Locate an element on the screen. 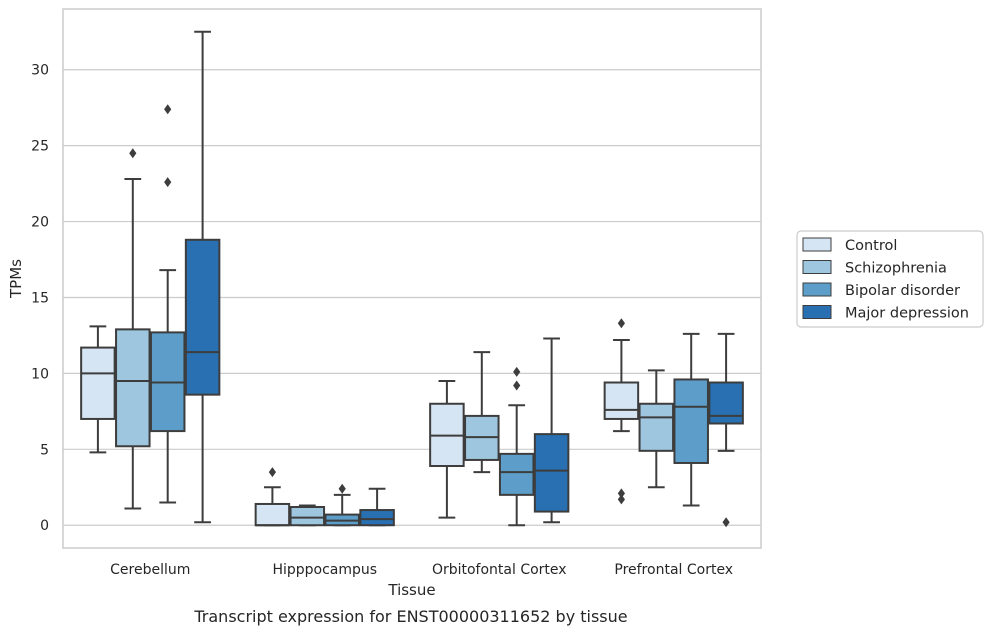 This screenshot has width=993, height=634. legend-label-0: Control is located at coordinates (871, 246).